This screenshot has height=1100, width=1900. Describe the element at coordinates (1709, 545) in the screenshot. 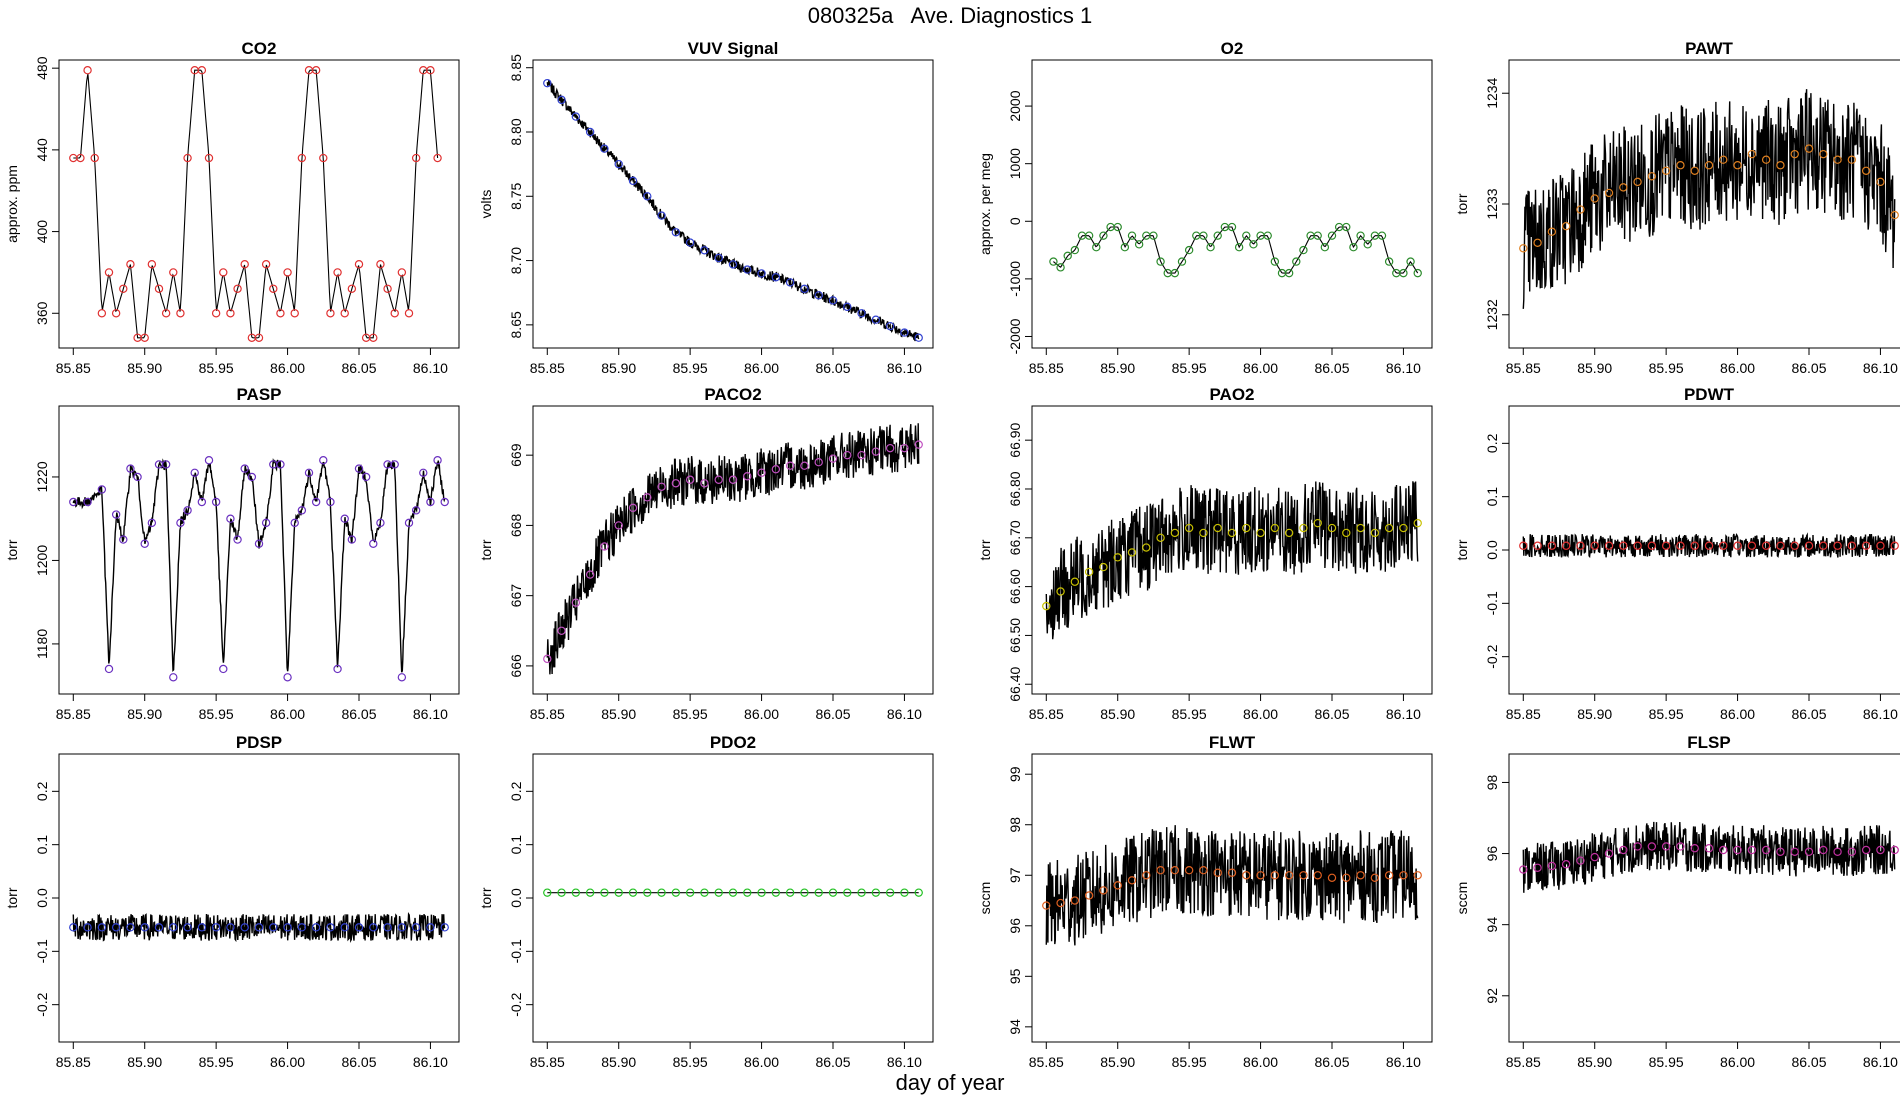

I see `raw-signal-trace` at that location.